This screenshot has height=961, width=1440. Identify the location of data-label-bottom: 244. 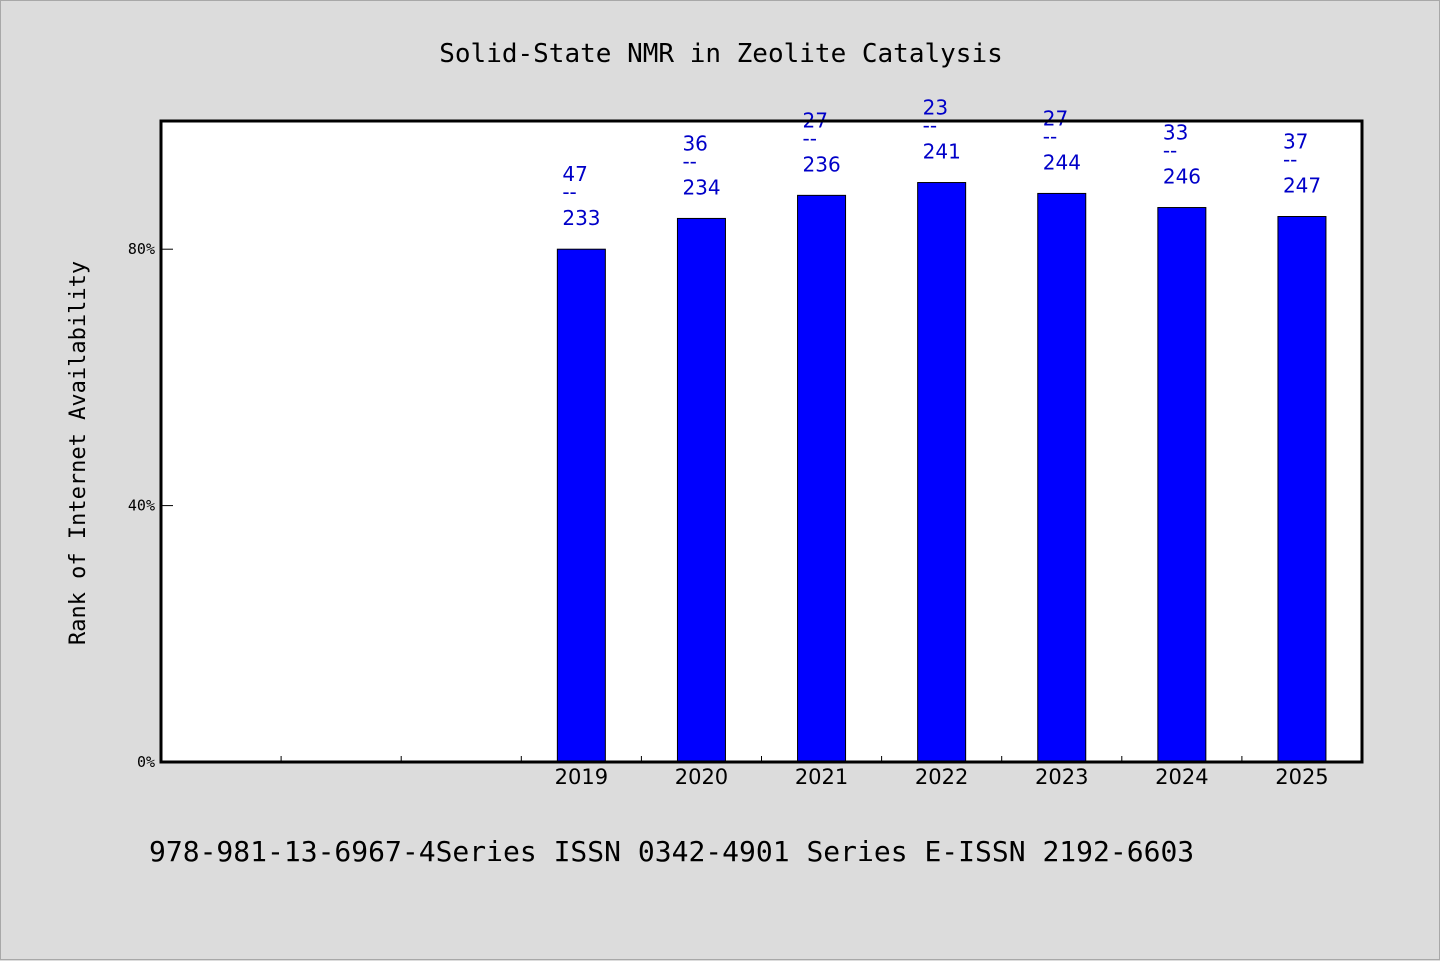
(1062, 162).